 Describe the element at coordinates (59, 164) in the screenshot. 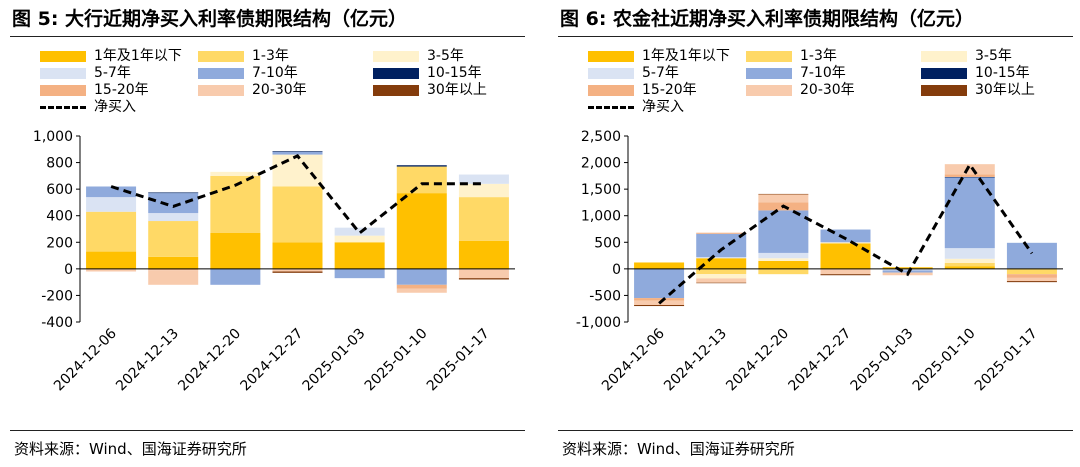

I see `y-tick-label: 800` at that location.